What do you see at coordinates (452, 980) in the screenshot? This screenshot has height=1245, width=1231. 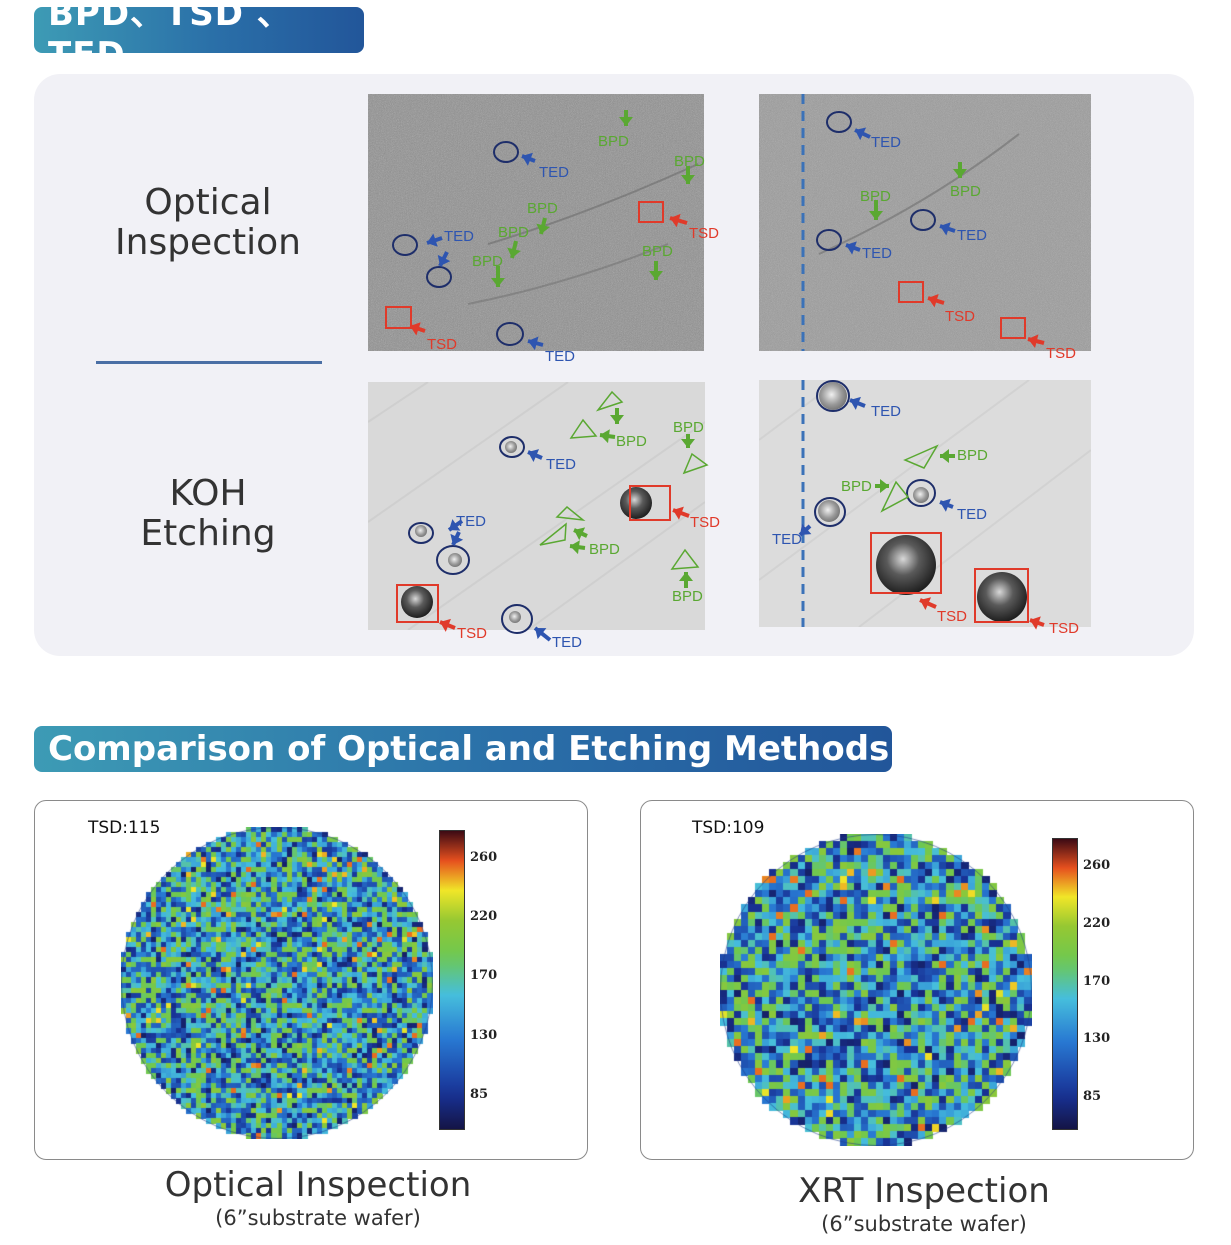 I see `colorbar-optical` at bounding box center [452, 980].